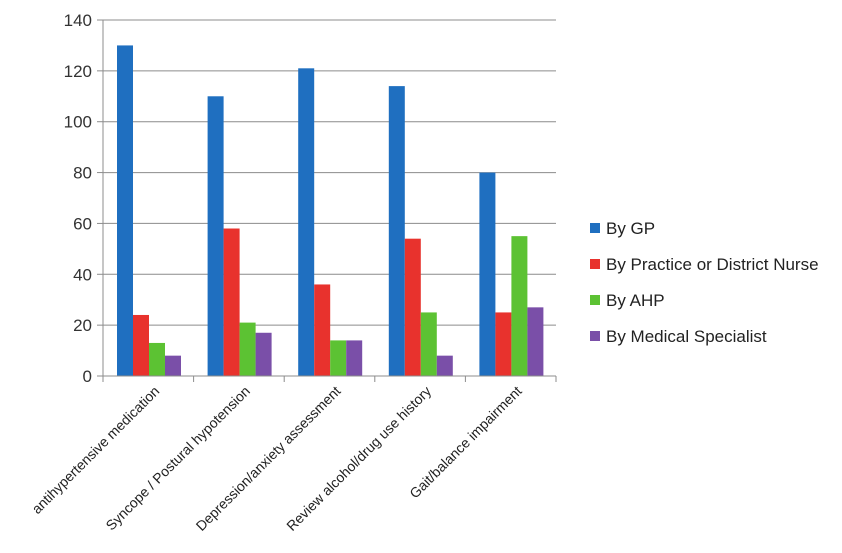 The width and height of the screenshot is (842, 553). I want to click on legend-label: By Practice or District Nurse, so click(712, 264).